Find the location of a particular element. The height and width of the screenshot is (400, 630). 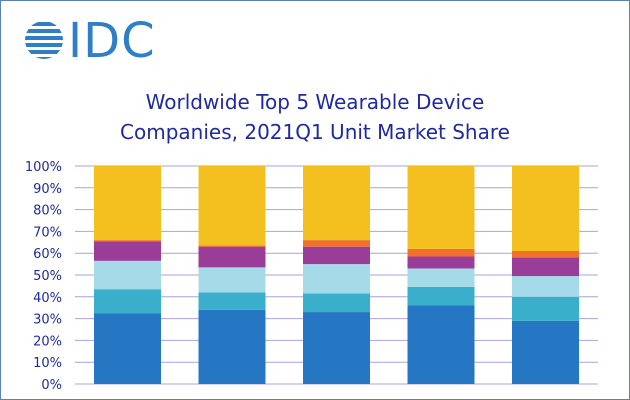

y-tick-label: 60% is located at coordinates (47, 254).